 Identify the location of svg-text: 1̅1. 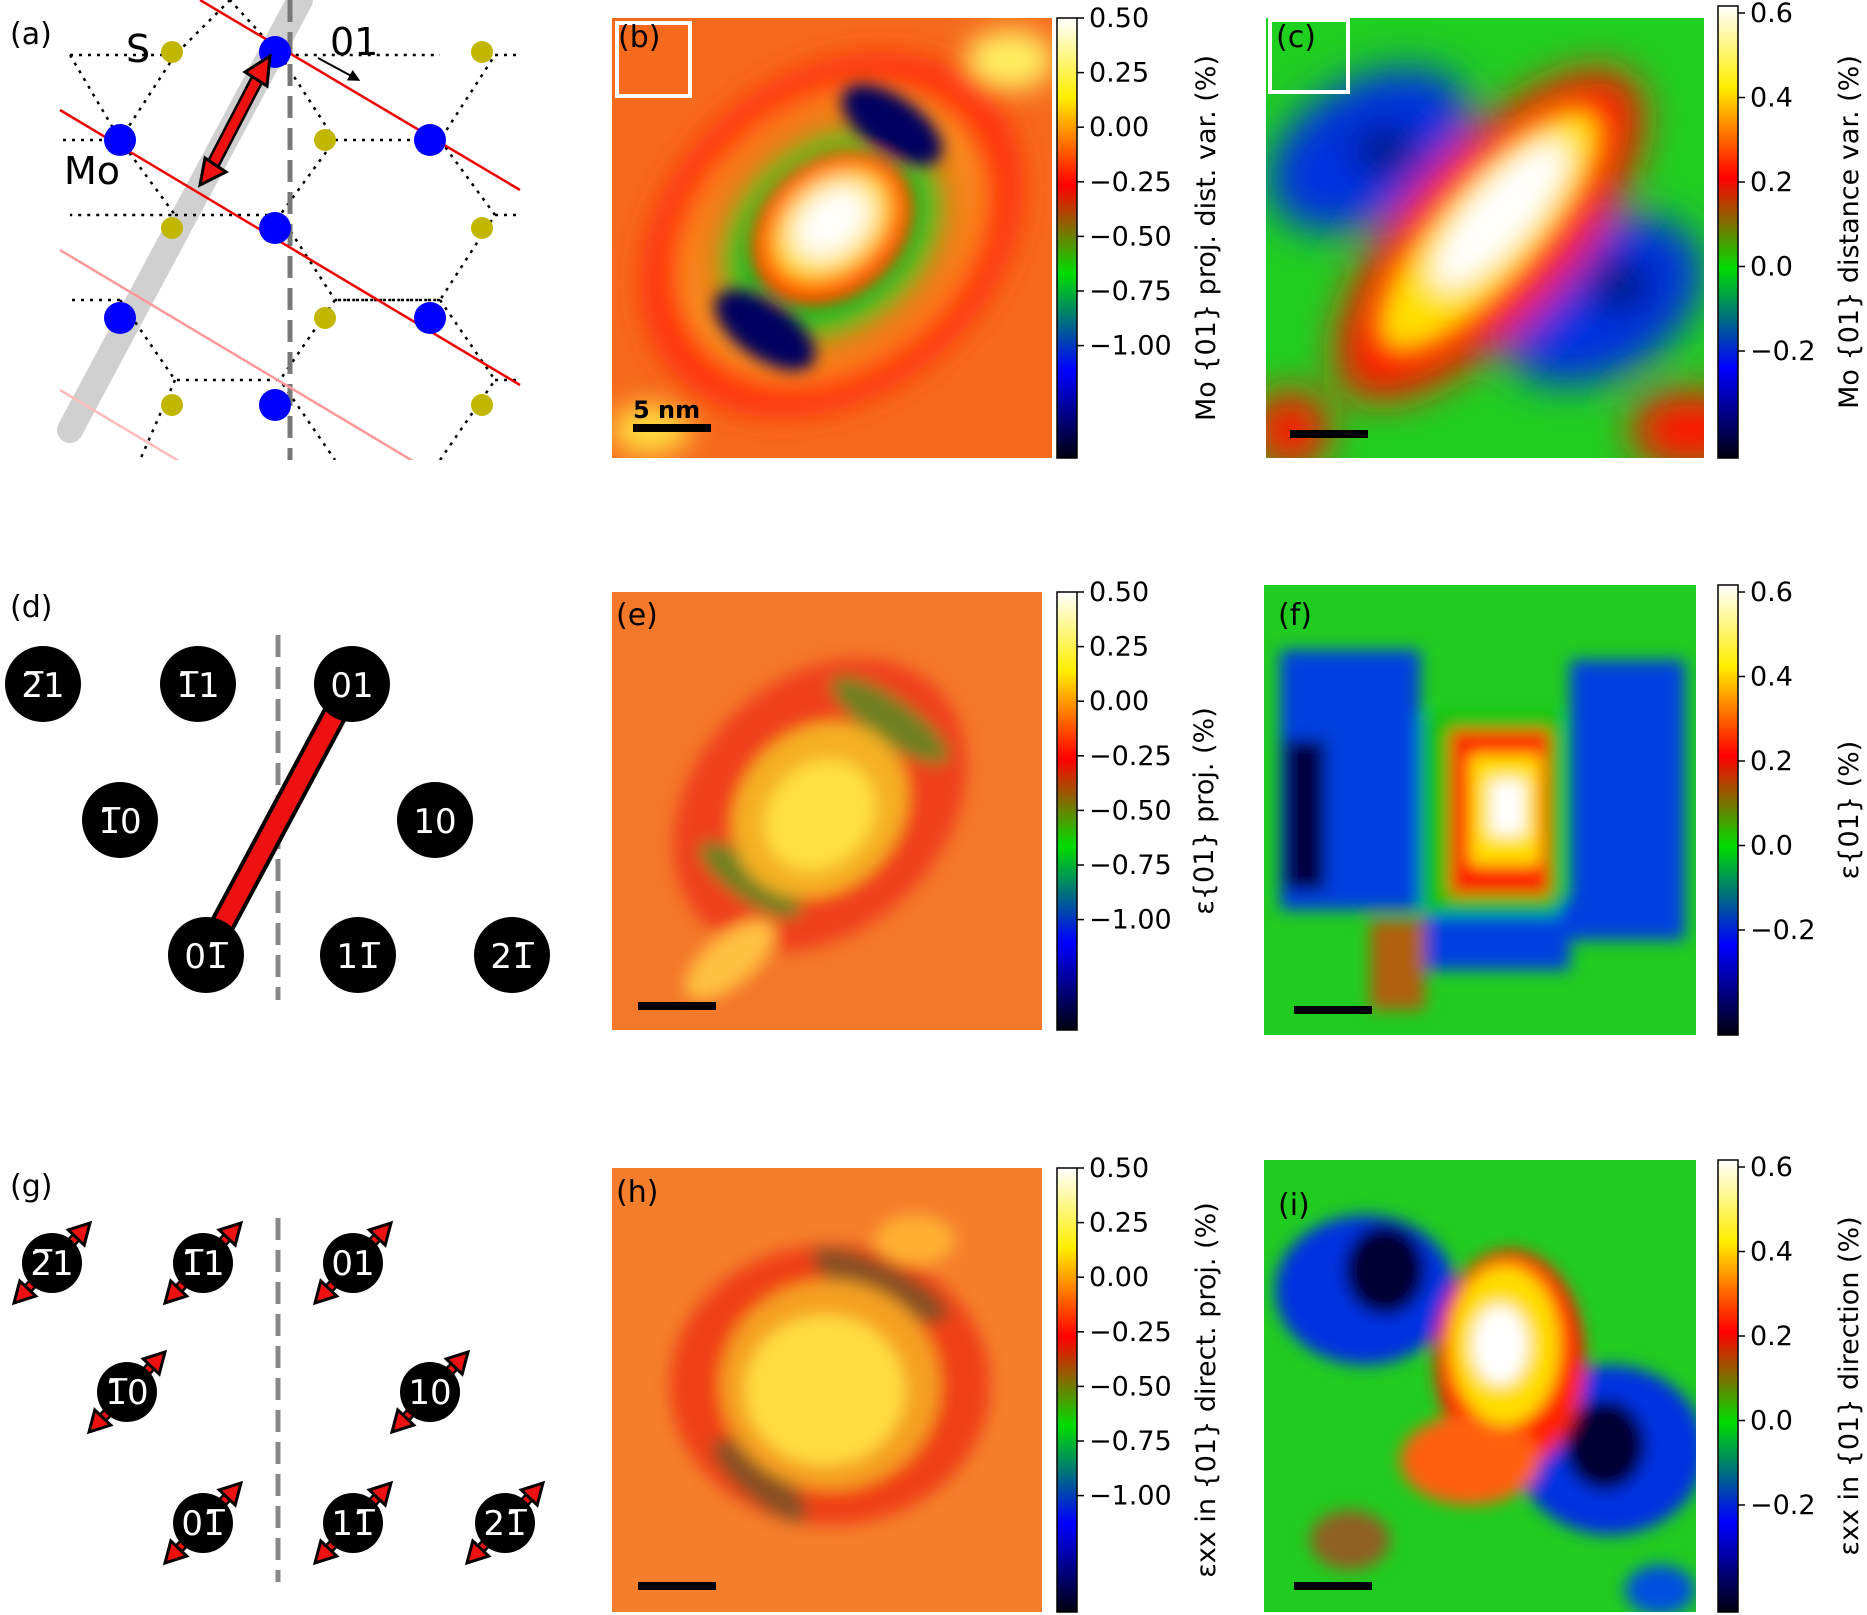
(197, 686).